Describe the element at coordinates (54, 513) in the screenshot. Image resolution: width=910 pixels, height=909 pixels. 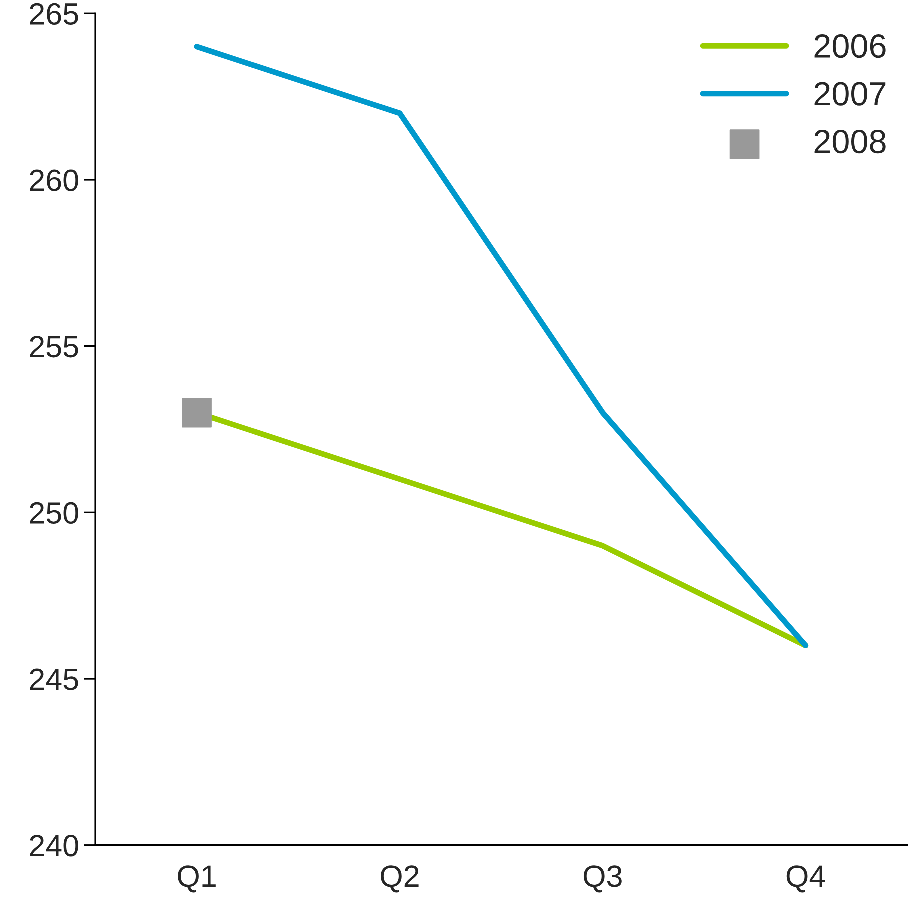
I see `y-tick-label: 250` at that location.